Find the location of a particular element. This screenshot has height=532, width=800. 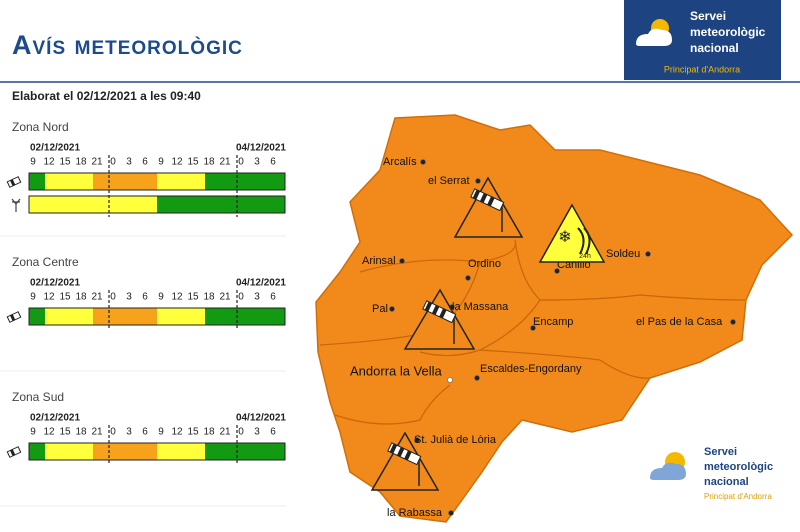

hour-label: 3 is located at coordinates (129, 162).